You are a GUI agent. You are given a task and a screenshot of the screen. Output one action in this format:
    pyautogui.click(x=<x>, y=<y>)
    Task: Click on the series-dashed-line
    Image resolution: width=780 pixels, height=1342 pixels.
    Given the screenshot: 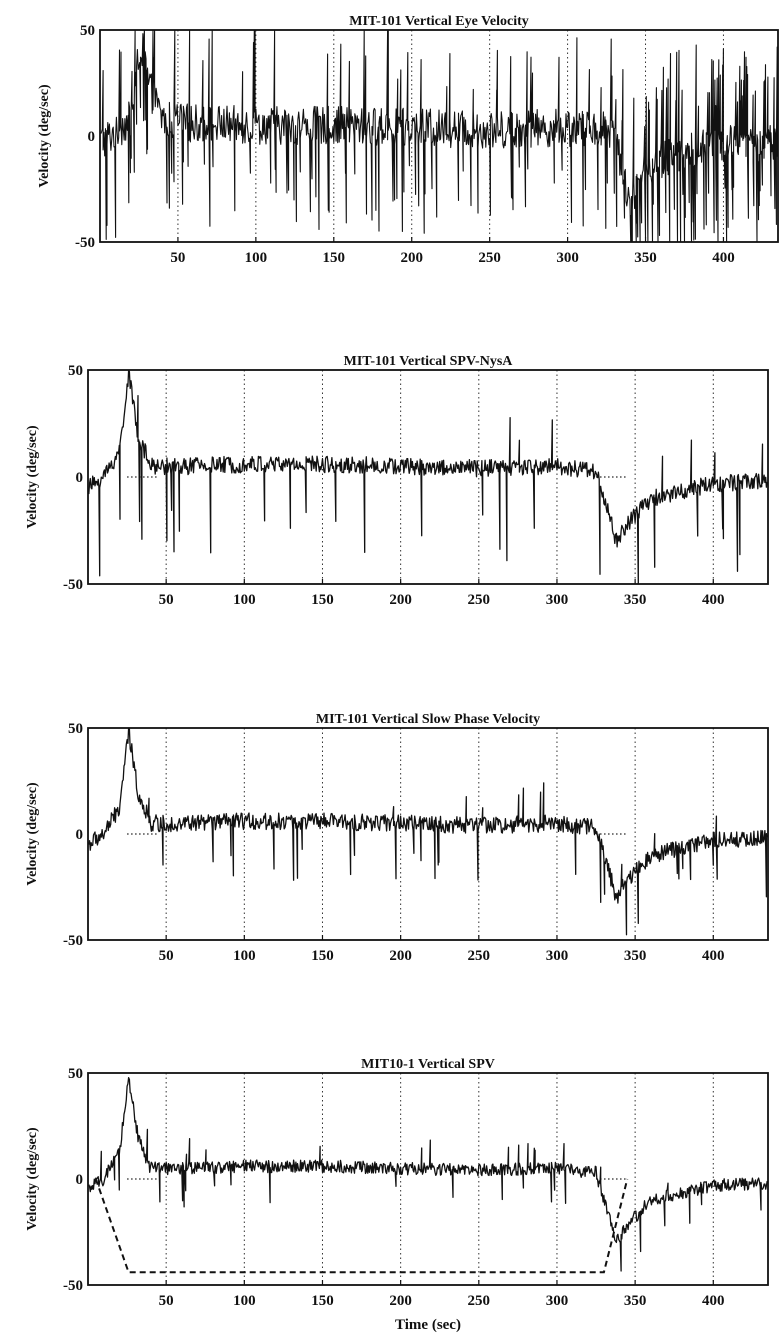 What is the action you would take?
    pyautogui.click(x=361, y=1226)
    